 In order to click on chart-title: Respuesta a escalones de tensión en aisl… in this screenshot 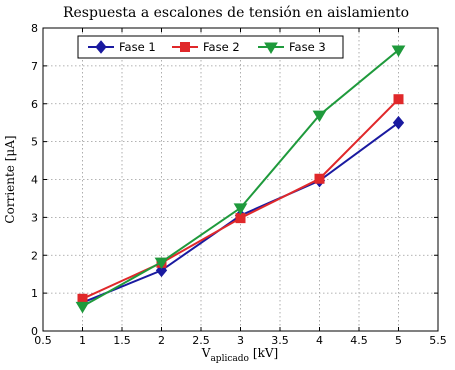, I will do `click(236, 13)`.